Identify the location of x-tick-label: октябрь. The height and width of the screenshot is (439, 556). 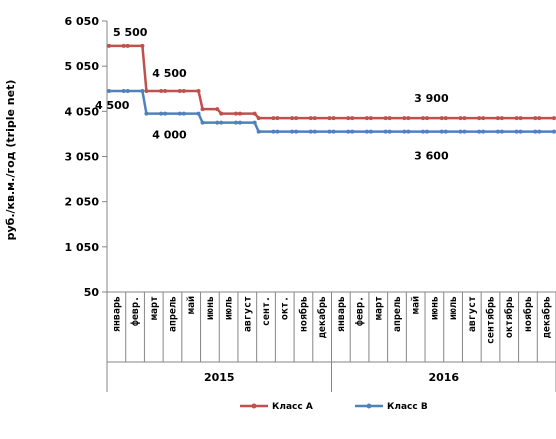
(509, 317).